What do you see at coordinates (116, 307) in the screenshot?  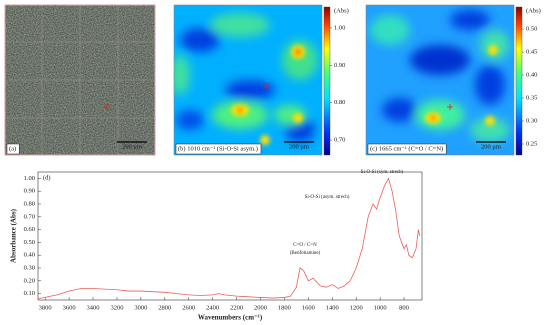 I see `x-tick-label: 3200` at bounding box center [116, 307].